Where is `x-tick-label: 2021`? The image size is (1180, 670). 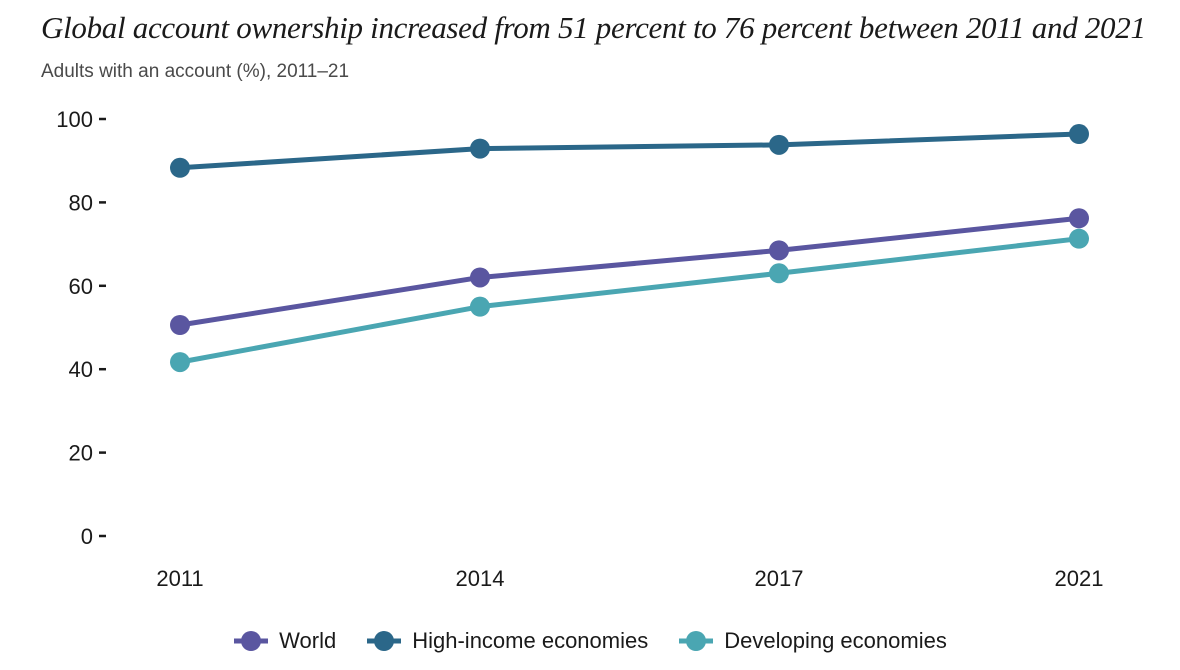
x-tick-label: 2021 is located at coordinates (1079, 578).